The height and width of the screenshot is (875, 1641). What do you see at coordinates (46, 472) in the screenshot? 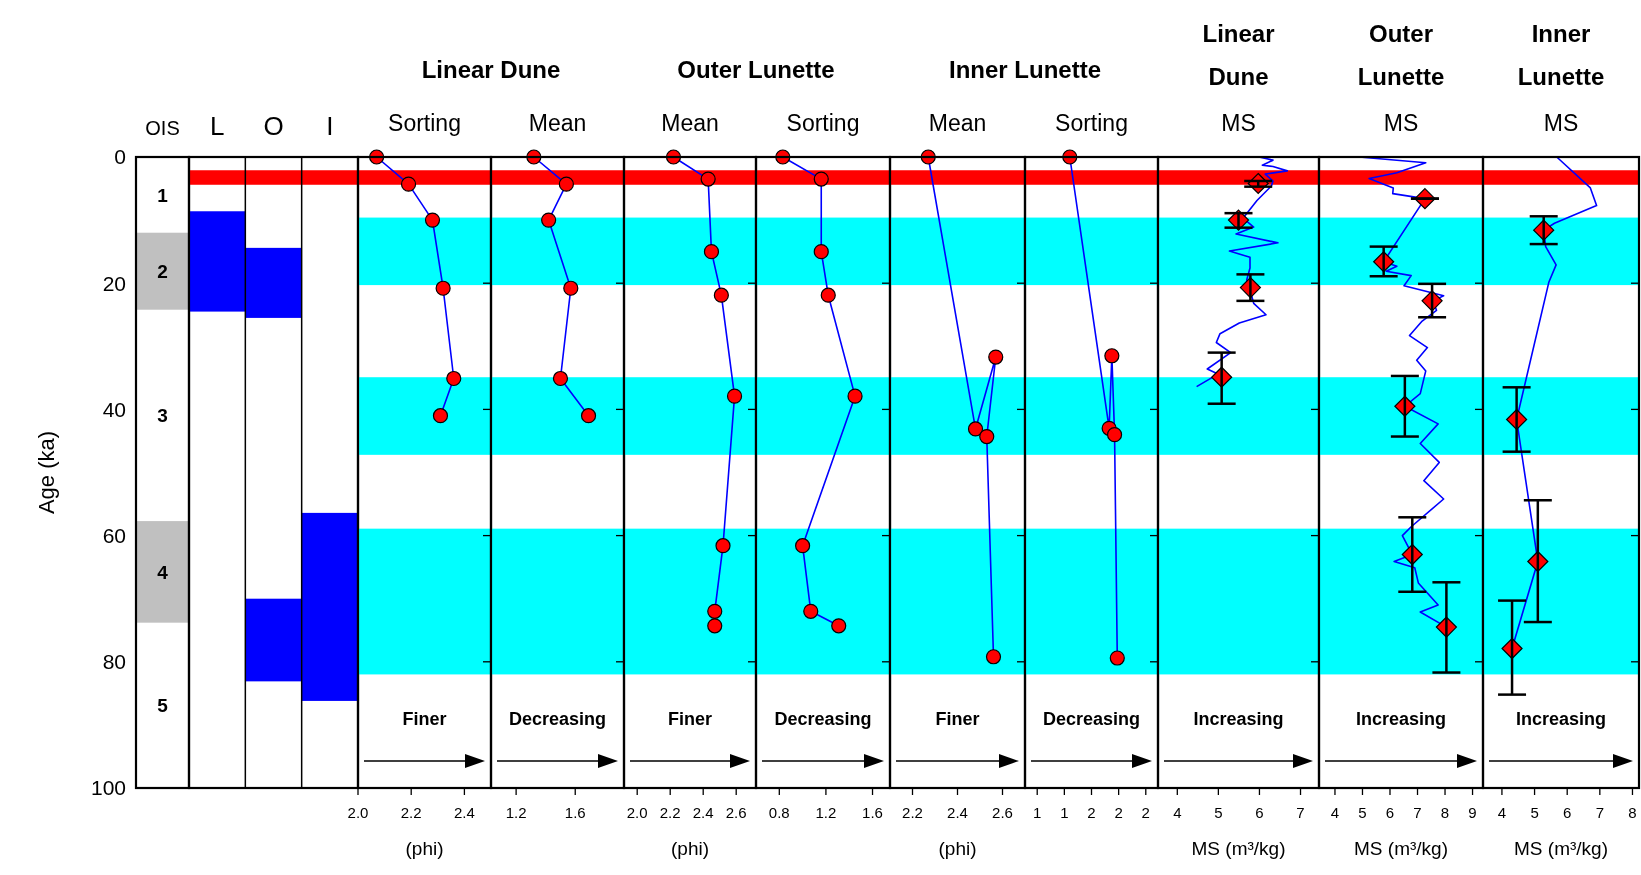
I see `y-axis-title: Age (ka)` at bounding box center [46, 472].